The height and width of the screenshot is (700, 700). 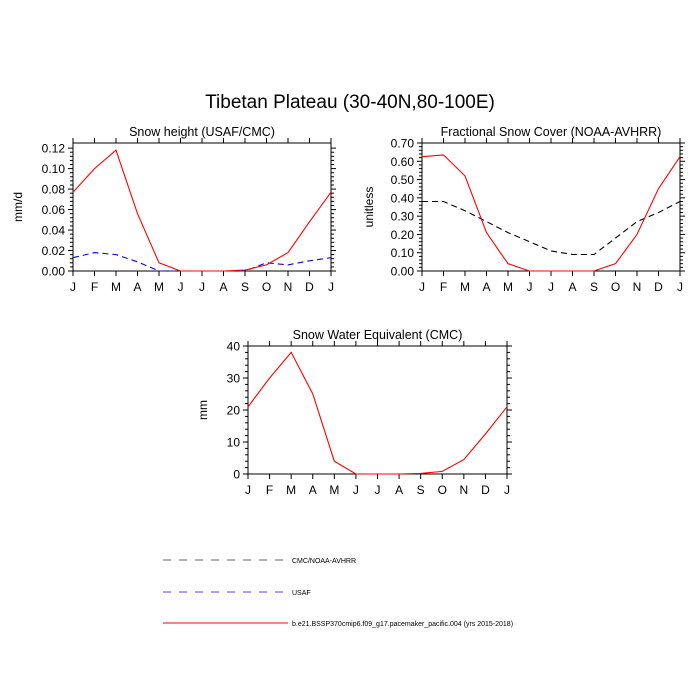 I want to click on y-tick-label: 0.04, so click(x=54, y=231).